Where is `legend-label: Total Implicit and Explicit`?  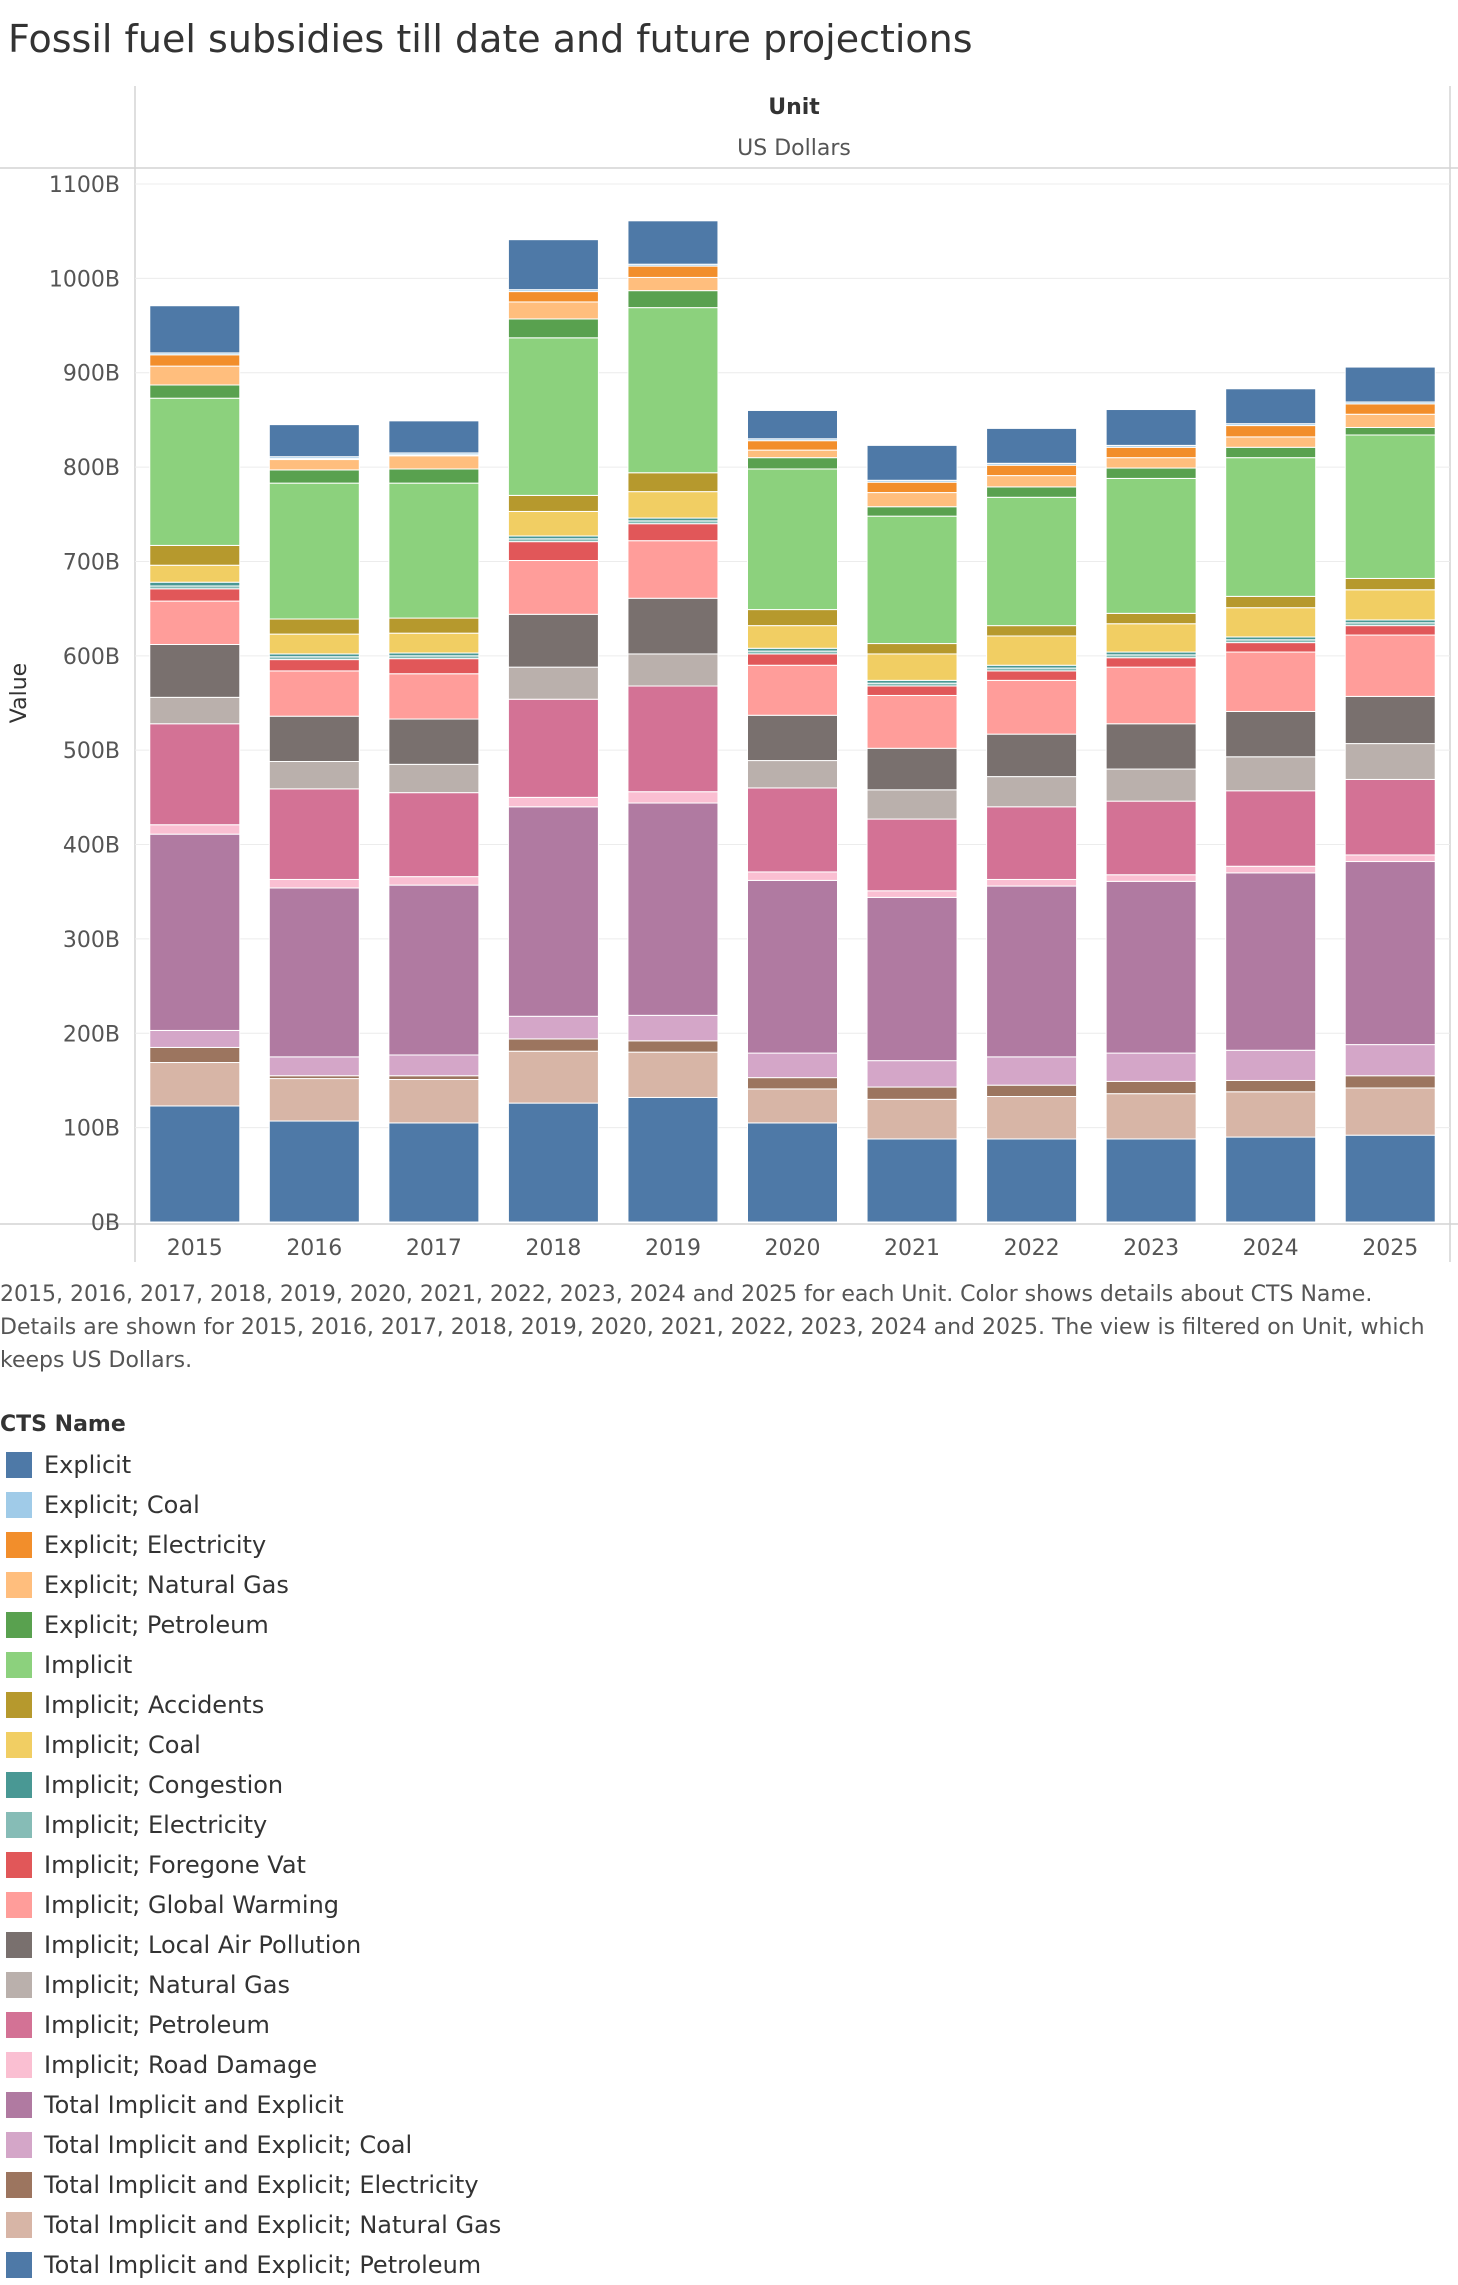
legend-label: Total Implicit and Explicit is located at coordinates (194, 2105).